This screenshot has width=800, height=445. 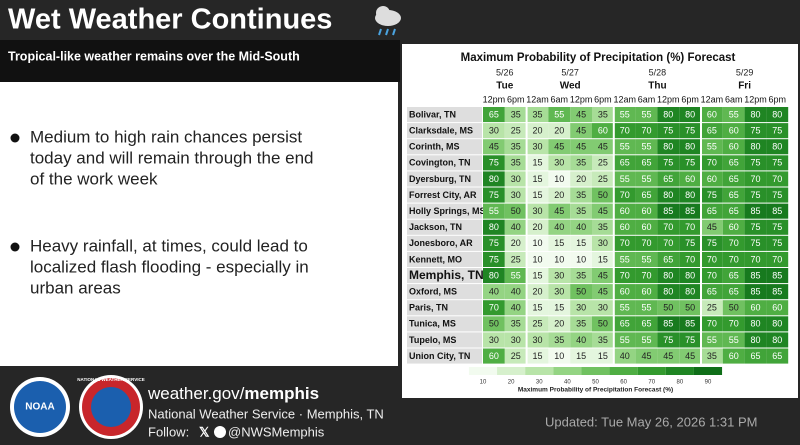 What do you see at coordinates (443, 195) in the screenshot?
I see `city-name: Forrest City, AR` at bounding box center [443, 195].